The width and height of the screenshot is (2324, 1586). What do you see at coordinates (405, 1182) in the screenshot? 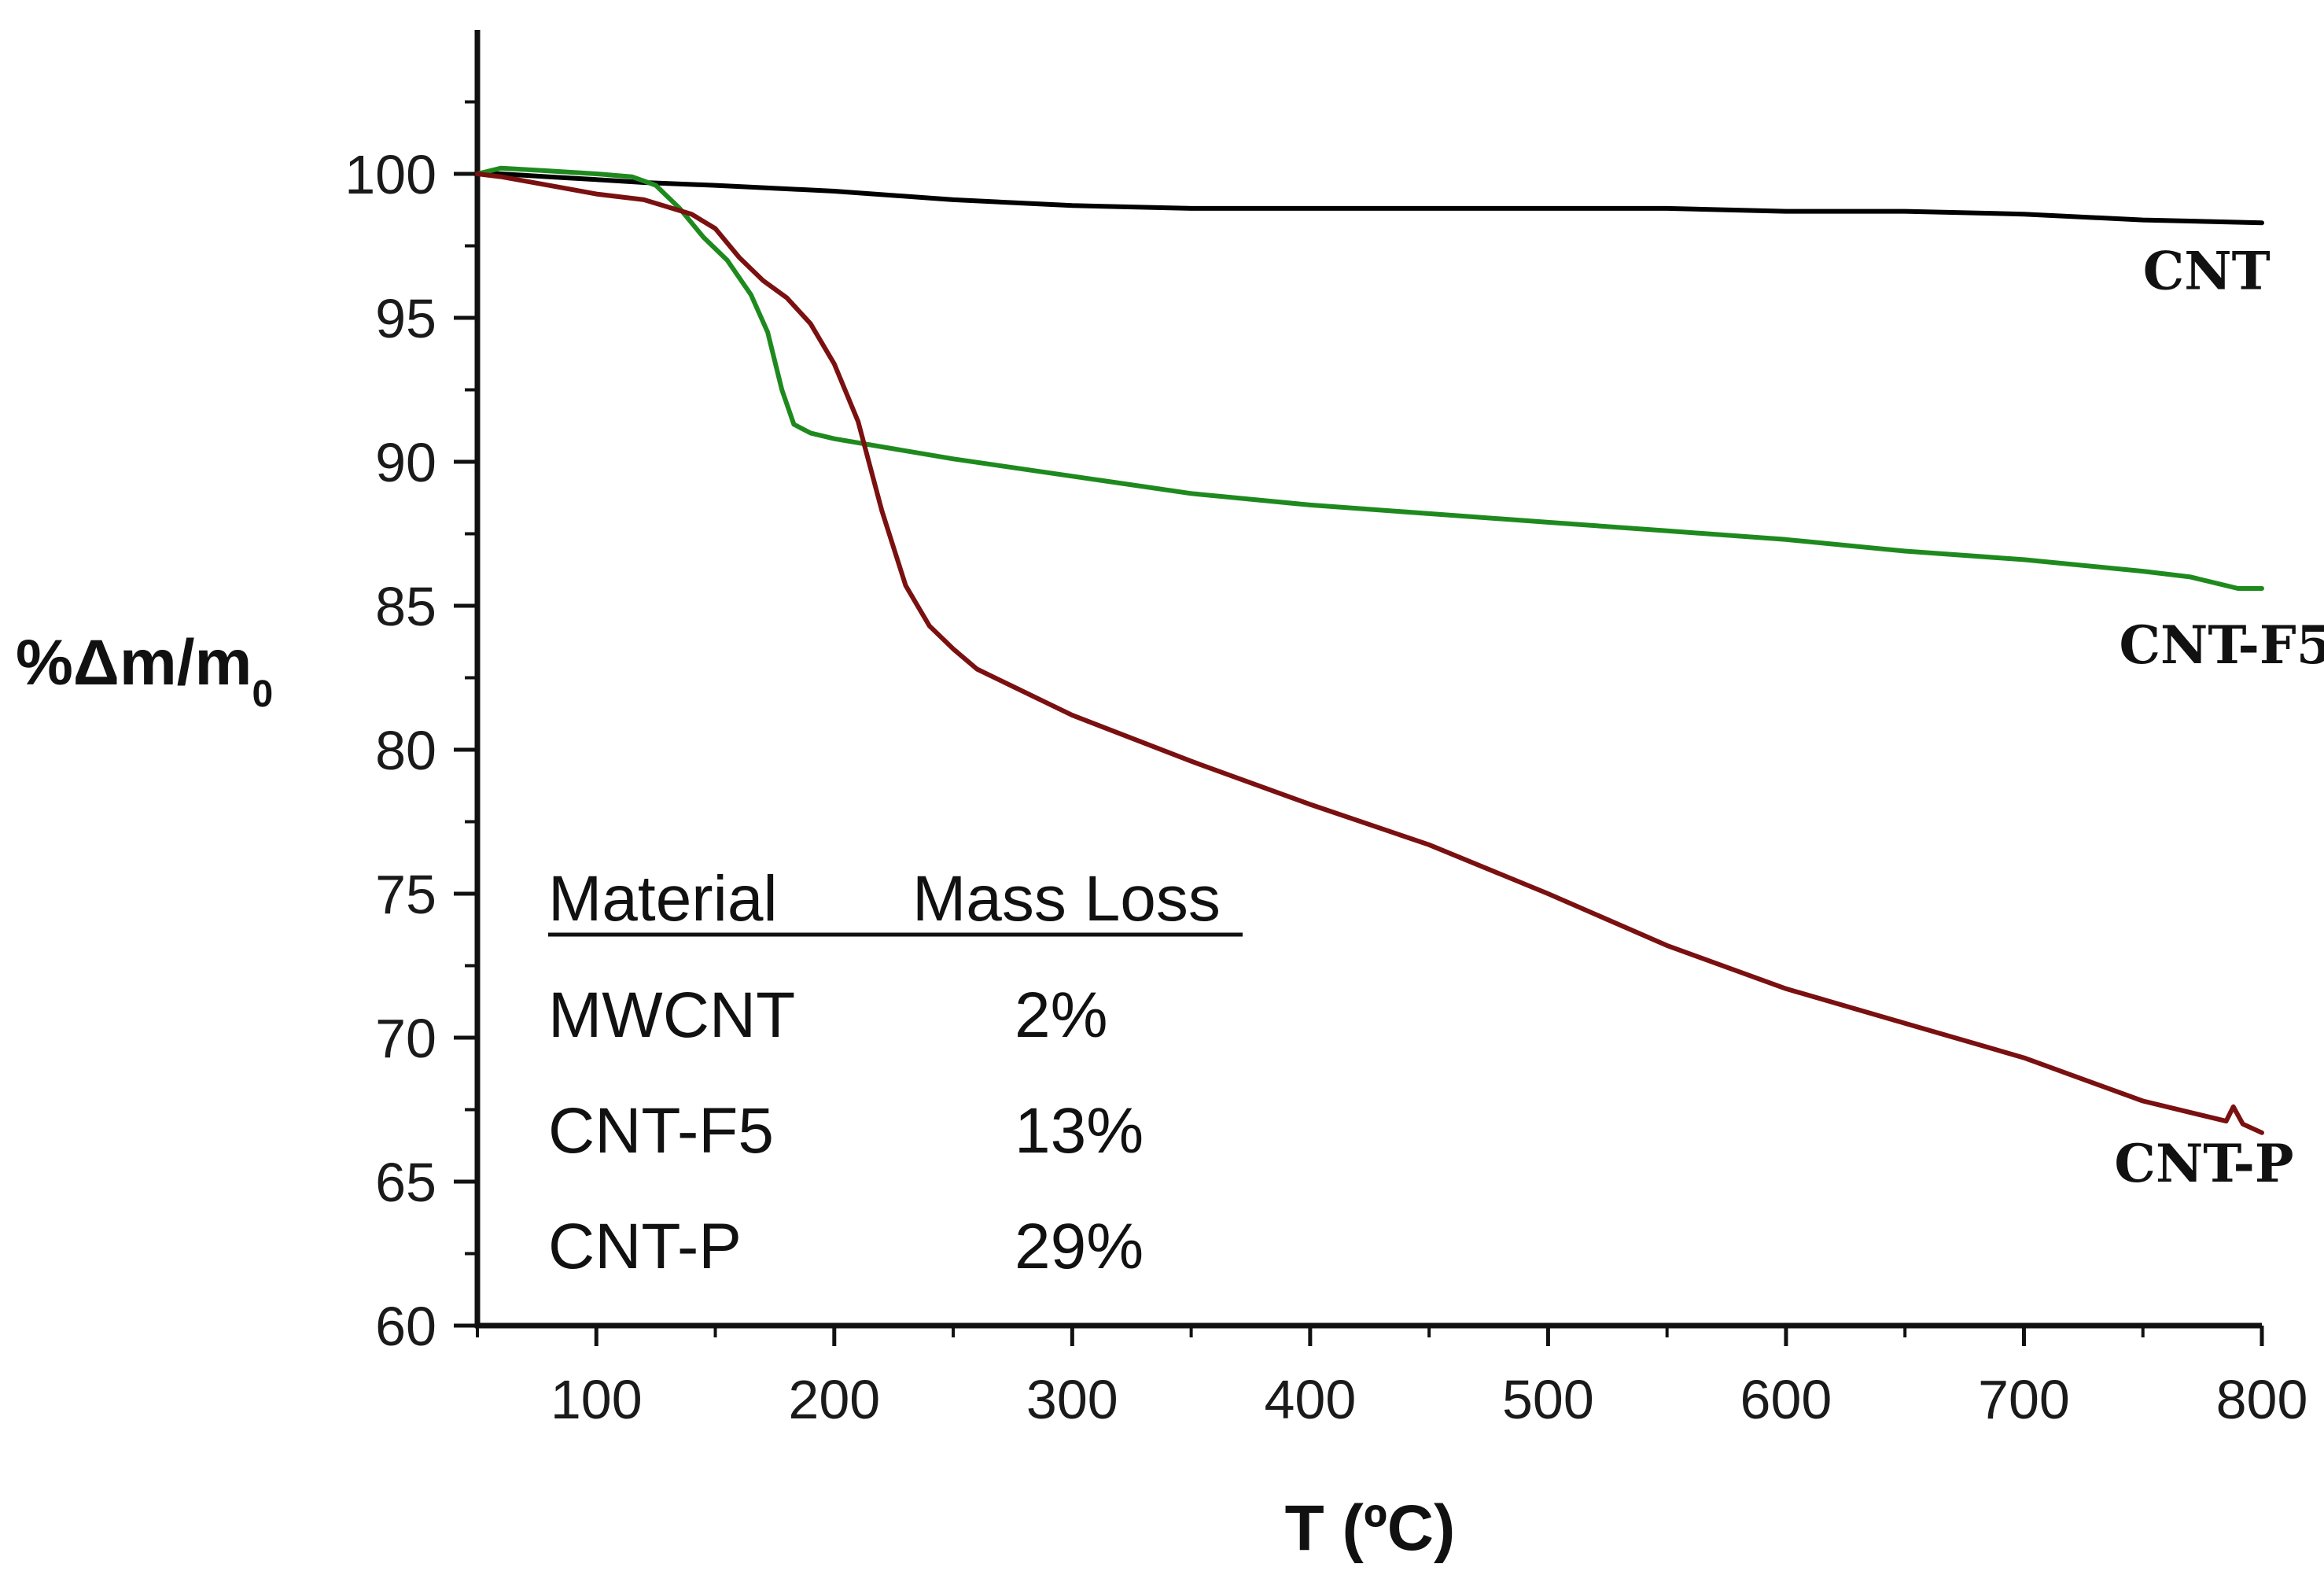
I see `y-tick-label: 65` at bounding box center [405, 1182].